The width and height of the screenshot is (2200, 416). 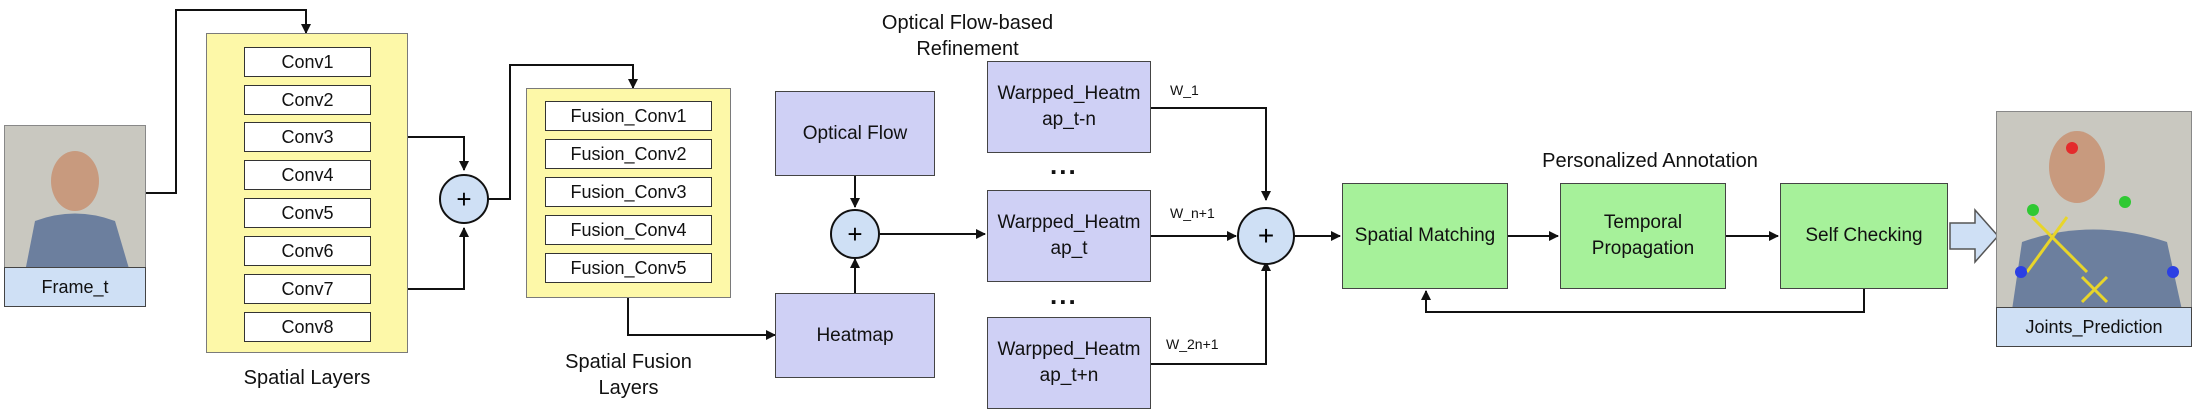 I want to click on warped-heatmap-t-plus-n: Warpped_Heatm ap_t+n, so click(x=1069, y=363).